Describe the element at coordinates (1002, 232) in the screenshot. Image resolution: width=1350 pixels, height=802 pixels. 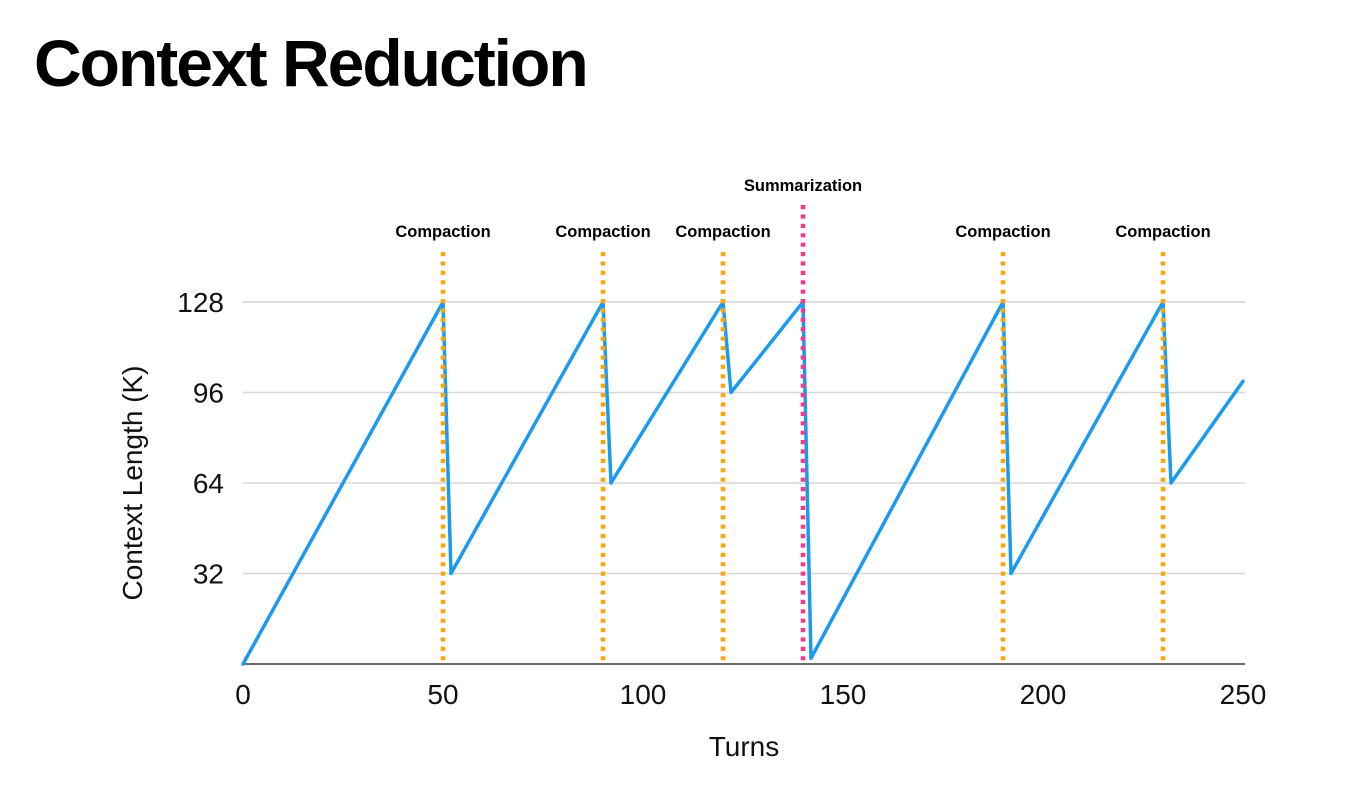
I see `event-label-compaction-4: Compaction` at that location.